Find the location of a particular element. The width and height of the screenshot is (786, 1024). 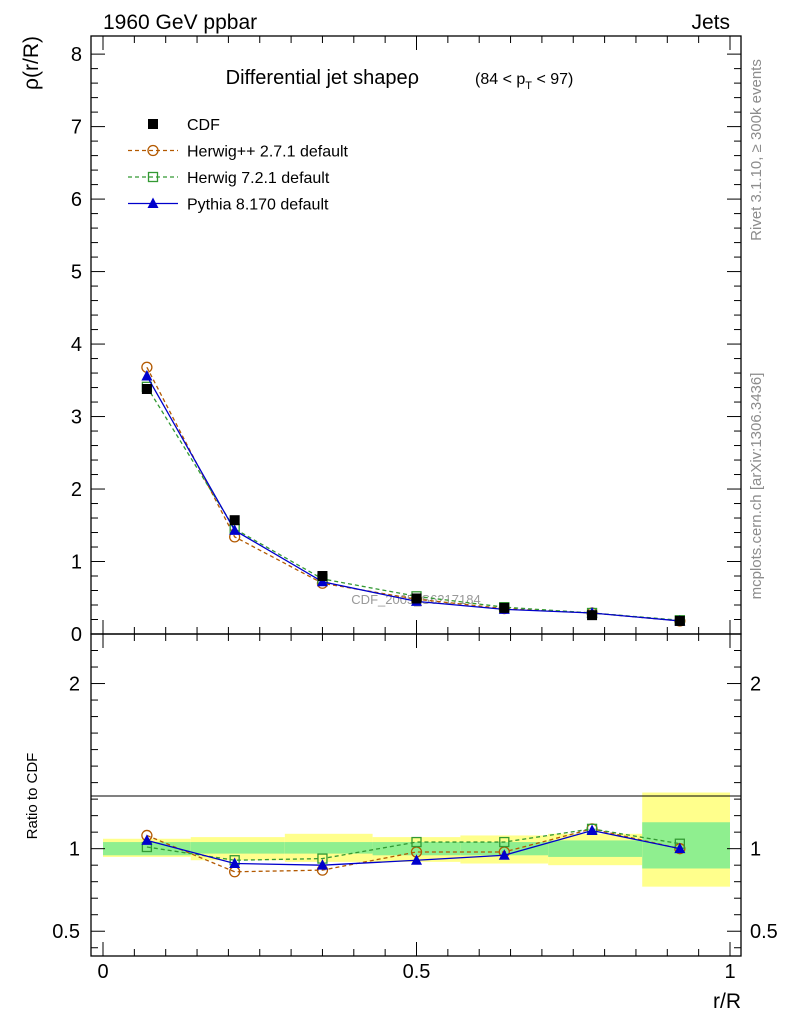

x-tick-label: 0 is located at coordinates (102, 972).